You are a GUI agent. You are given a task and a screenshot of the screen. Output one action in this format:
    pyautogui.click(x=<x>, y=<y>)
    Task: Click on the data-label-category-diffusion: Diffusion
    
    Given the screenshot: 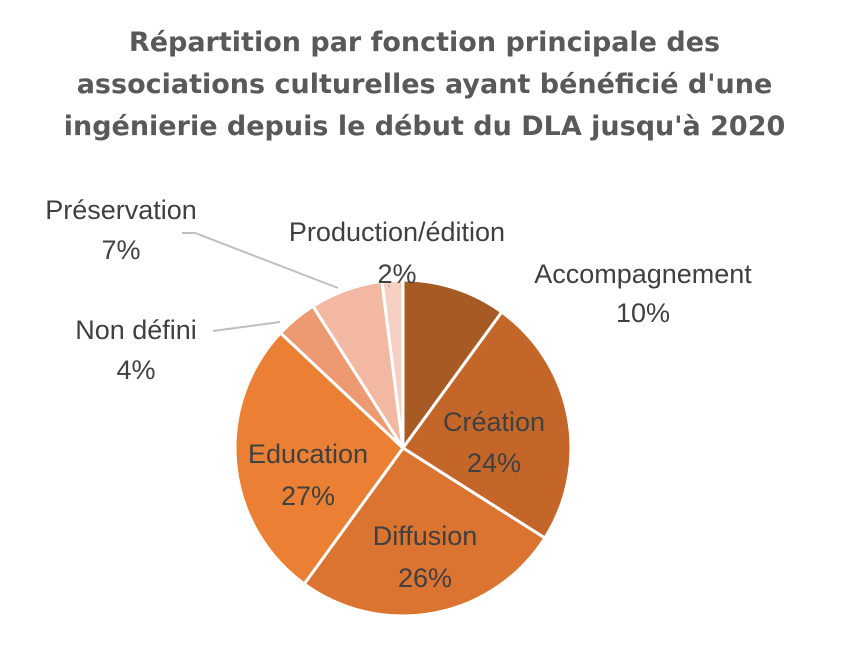 What is the action you would take?
    pyautogui.click(x=425, y=536)
    